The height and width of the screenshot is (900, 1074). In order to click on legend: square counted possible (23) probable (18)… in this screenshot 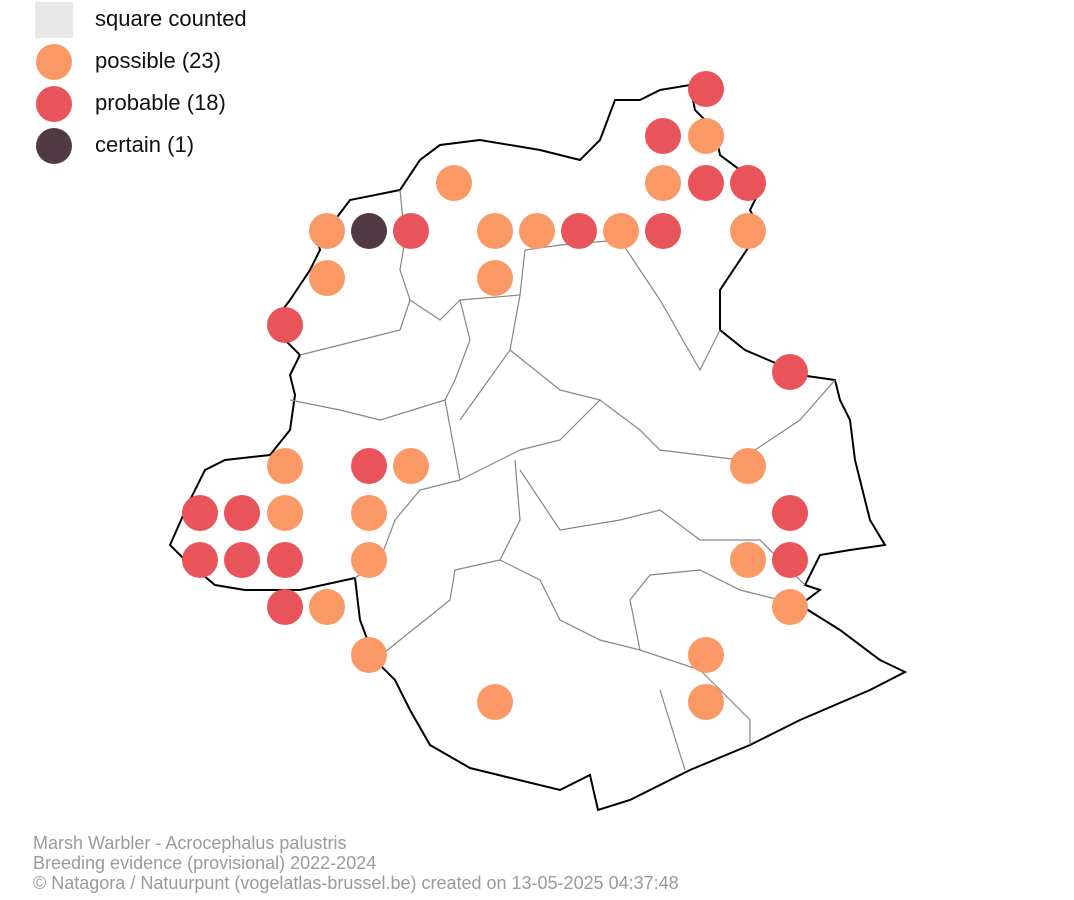, I will do `click(141, 83)`.